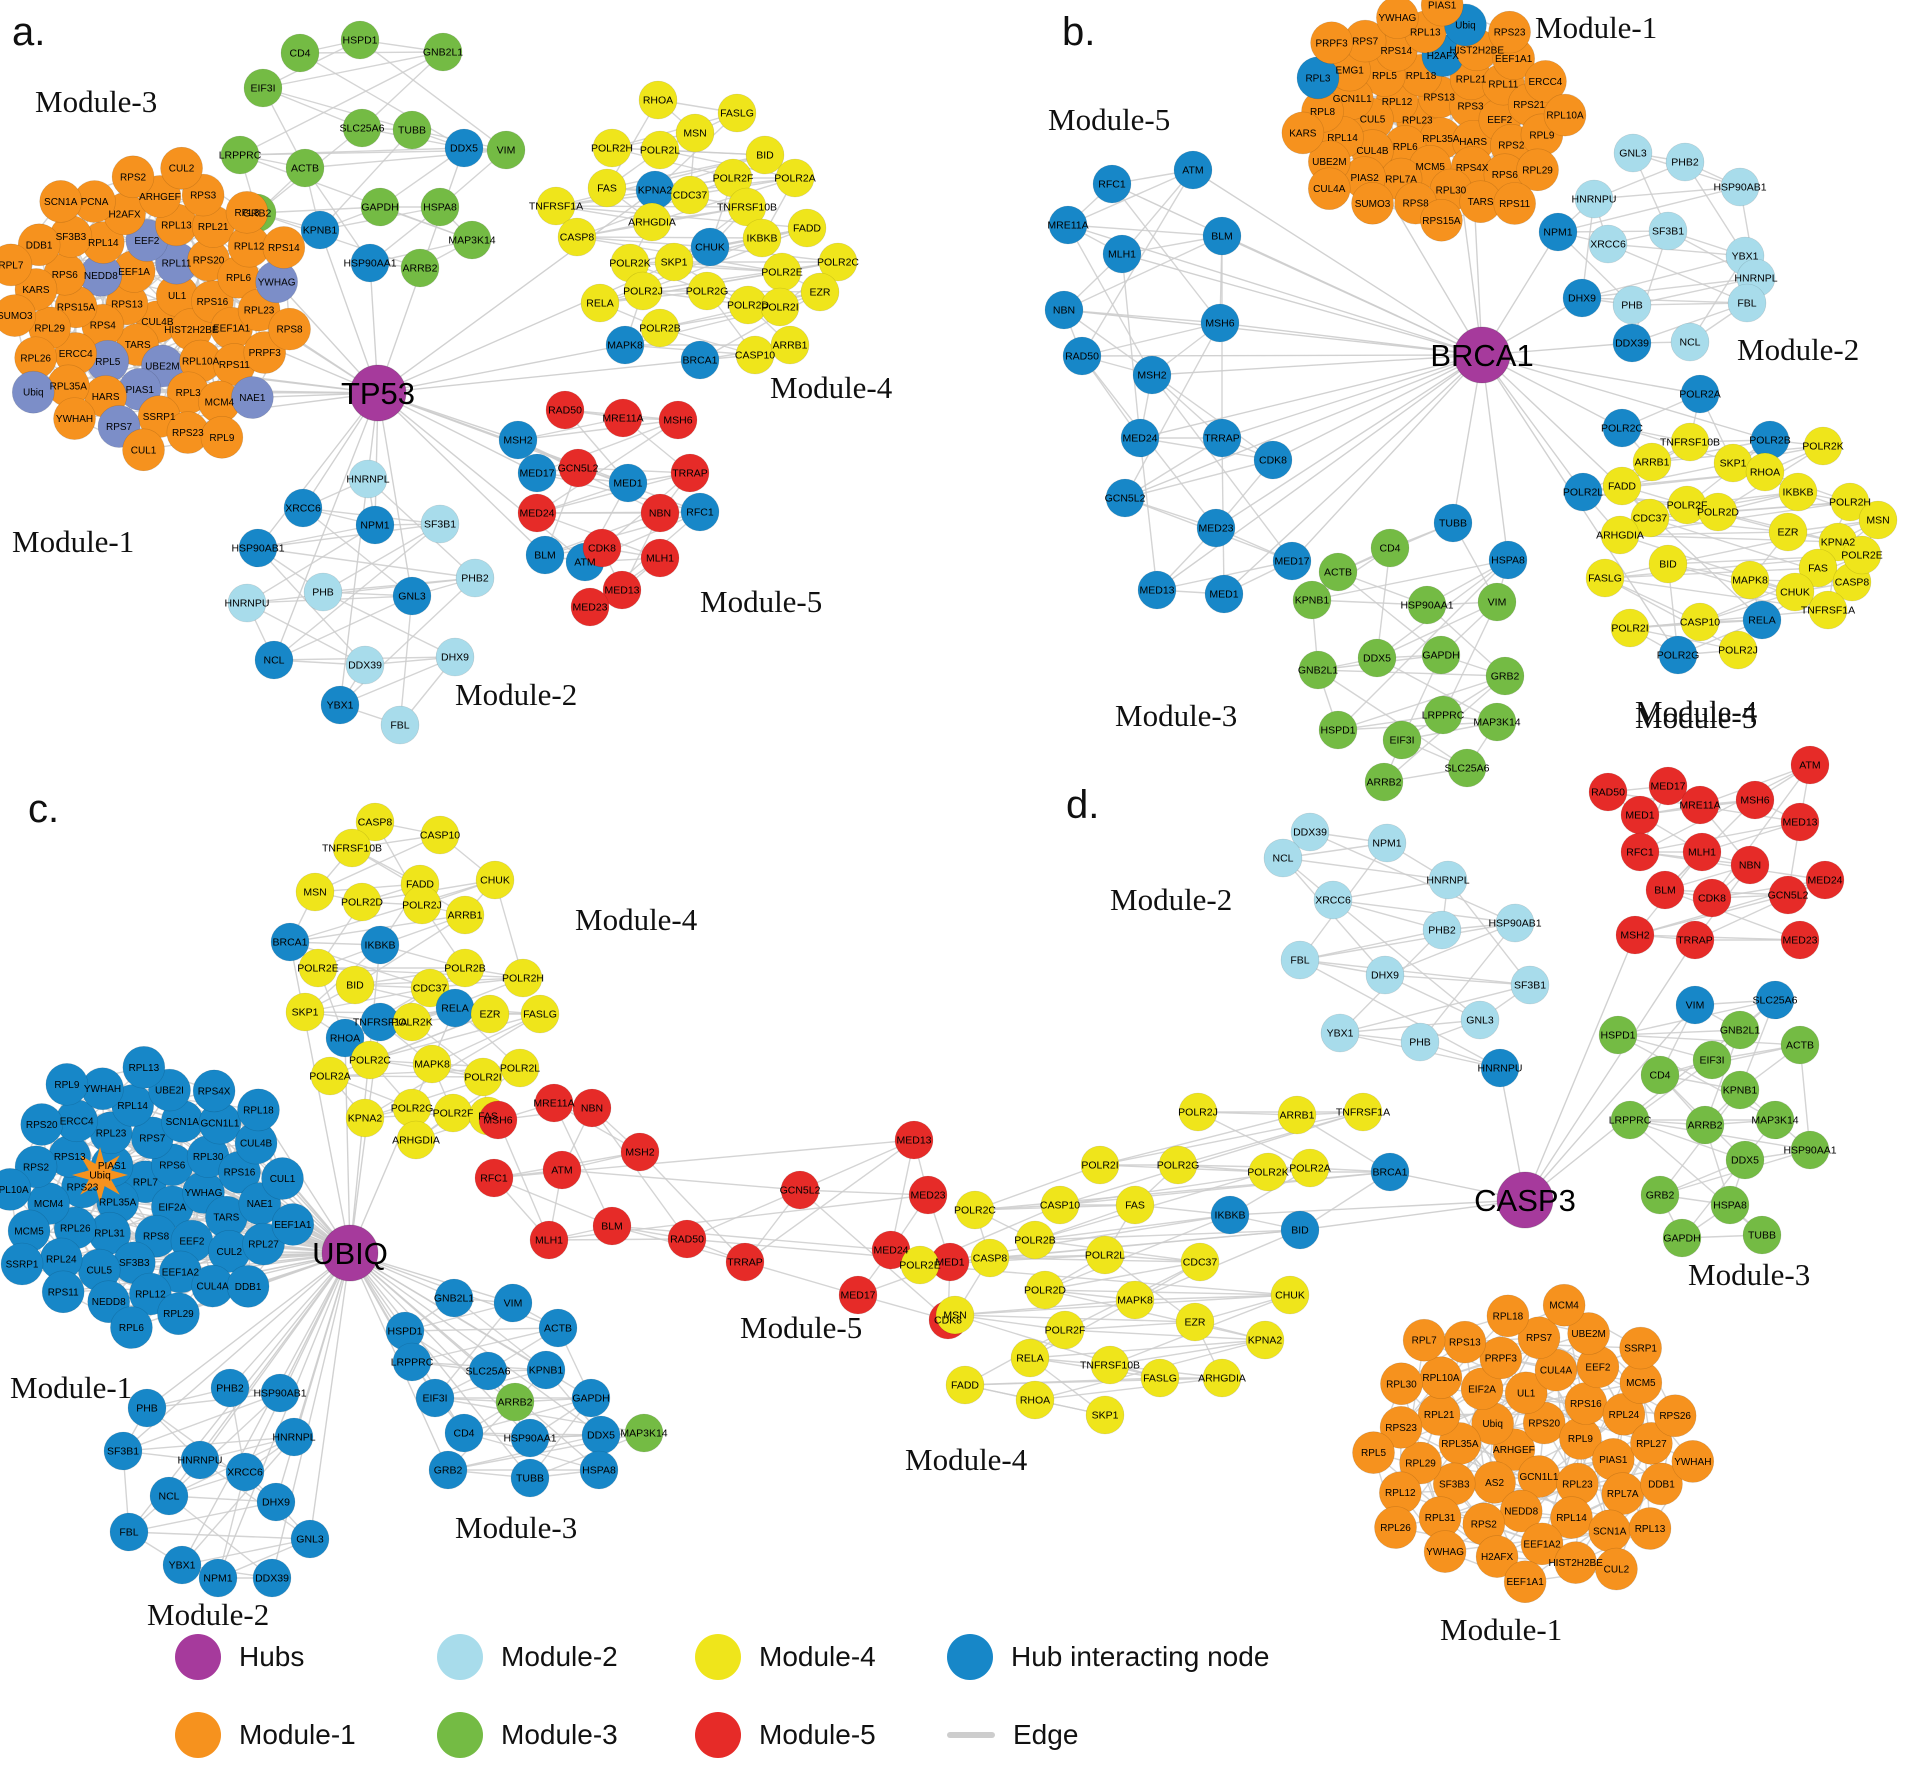  I want to click on node-BID, so click(765, 155).